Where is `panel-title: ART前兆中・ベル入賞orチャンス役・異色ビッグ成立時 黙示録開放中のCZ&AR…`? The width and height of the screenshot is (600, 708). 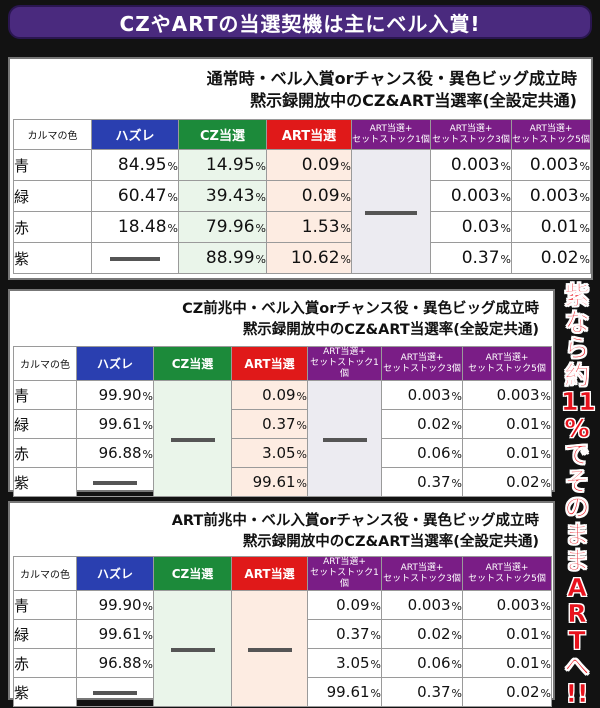 panel-title: ART前兆中・ベル入賞orチャンス役・異色ビッグ成立時 黙示録開放中のCZ&AR… is located at coordinates (355, 531).